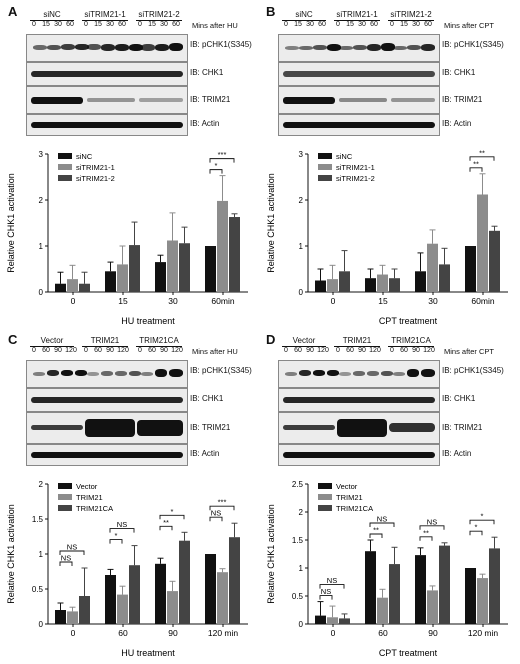 This screenshot has height=664, width=520. I want to click on significance-label: NS, so click(382, 519).